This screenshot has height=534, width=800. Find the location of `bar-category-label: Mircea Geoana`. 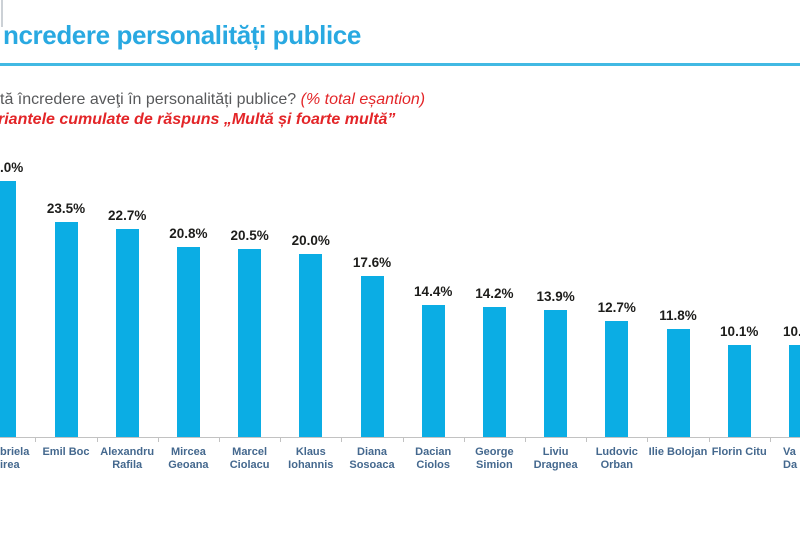

bar-category-label: Mircea Geoana is located at coordinates (188, 458).